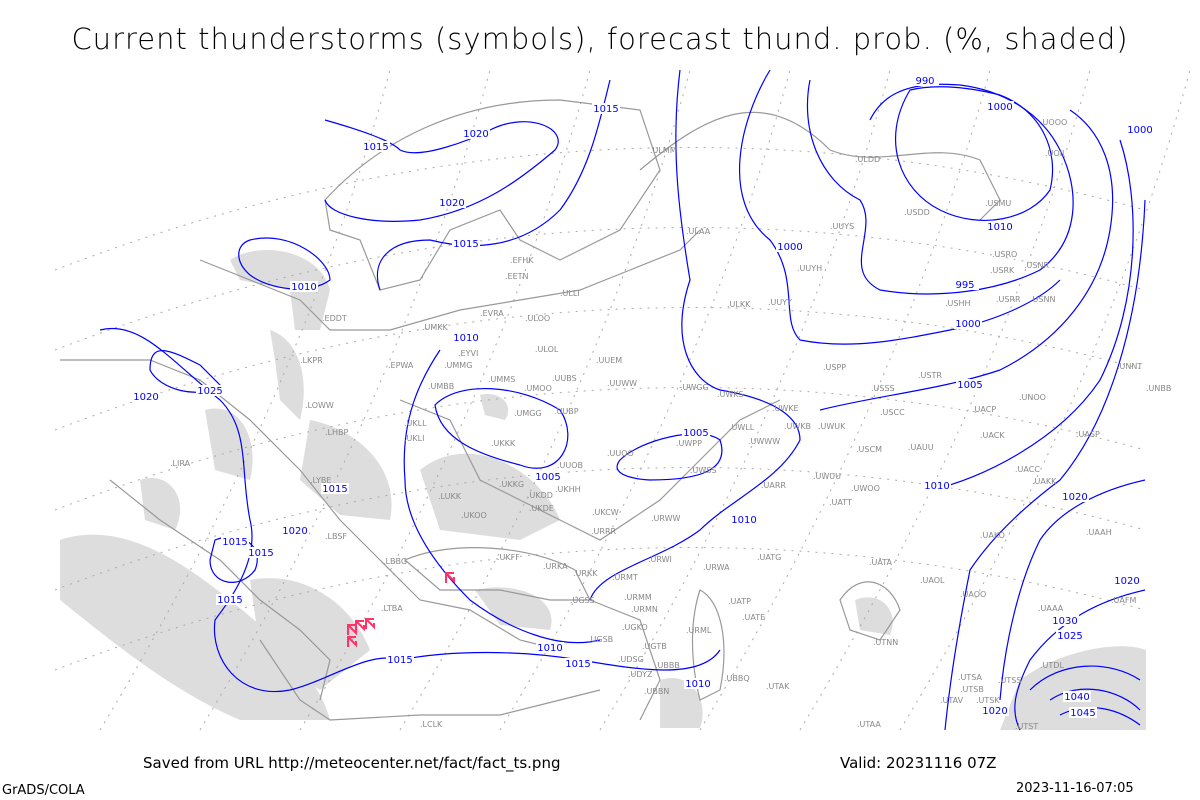 This screenshot has width=1200, height=800. Describe the element at coordinates (631, 659) in the screenshot. I see `station-label: .UDSG` at that location.